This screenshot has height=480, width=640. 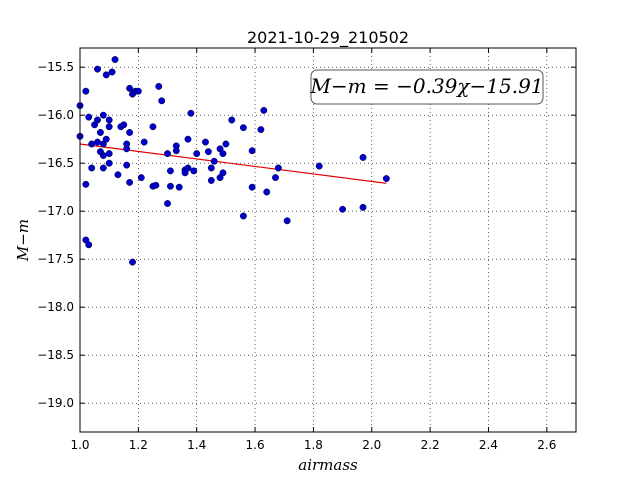 What do you see at coordinates (55, 259) in the screenshot?
I see `y-tick-label: −17.5` at bounding box center [55, 259].